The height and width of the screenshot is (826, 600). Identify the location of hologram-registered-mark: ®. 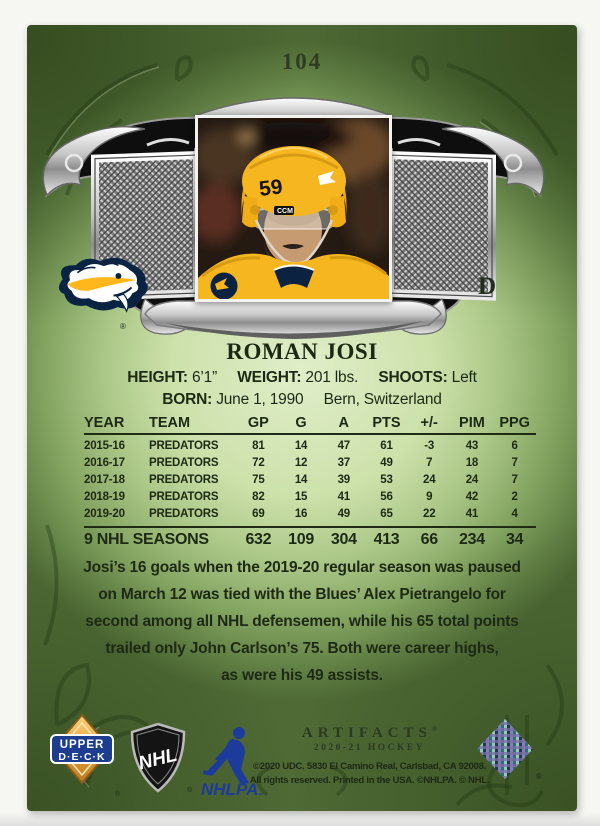
(539, 776).